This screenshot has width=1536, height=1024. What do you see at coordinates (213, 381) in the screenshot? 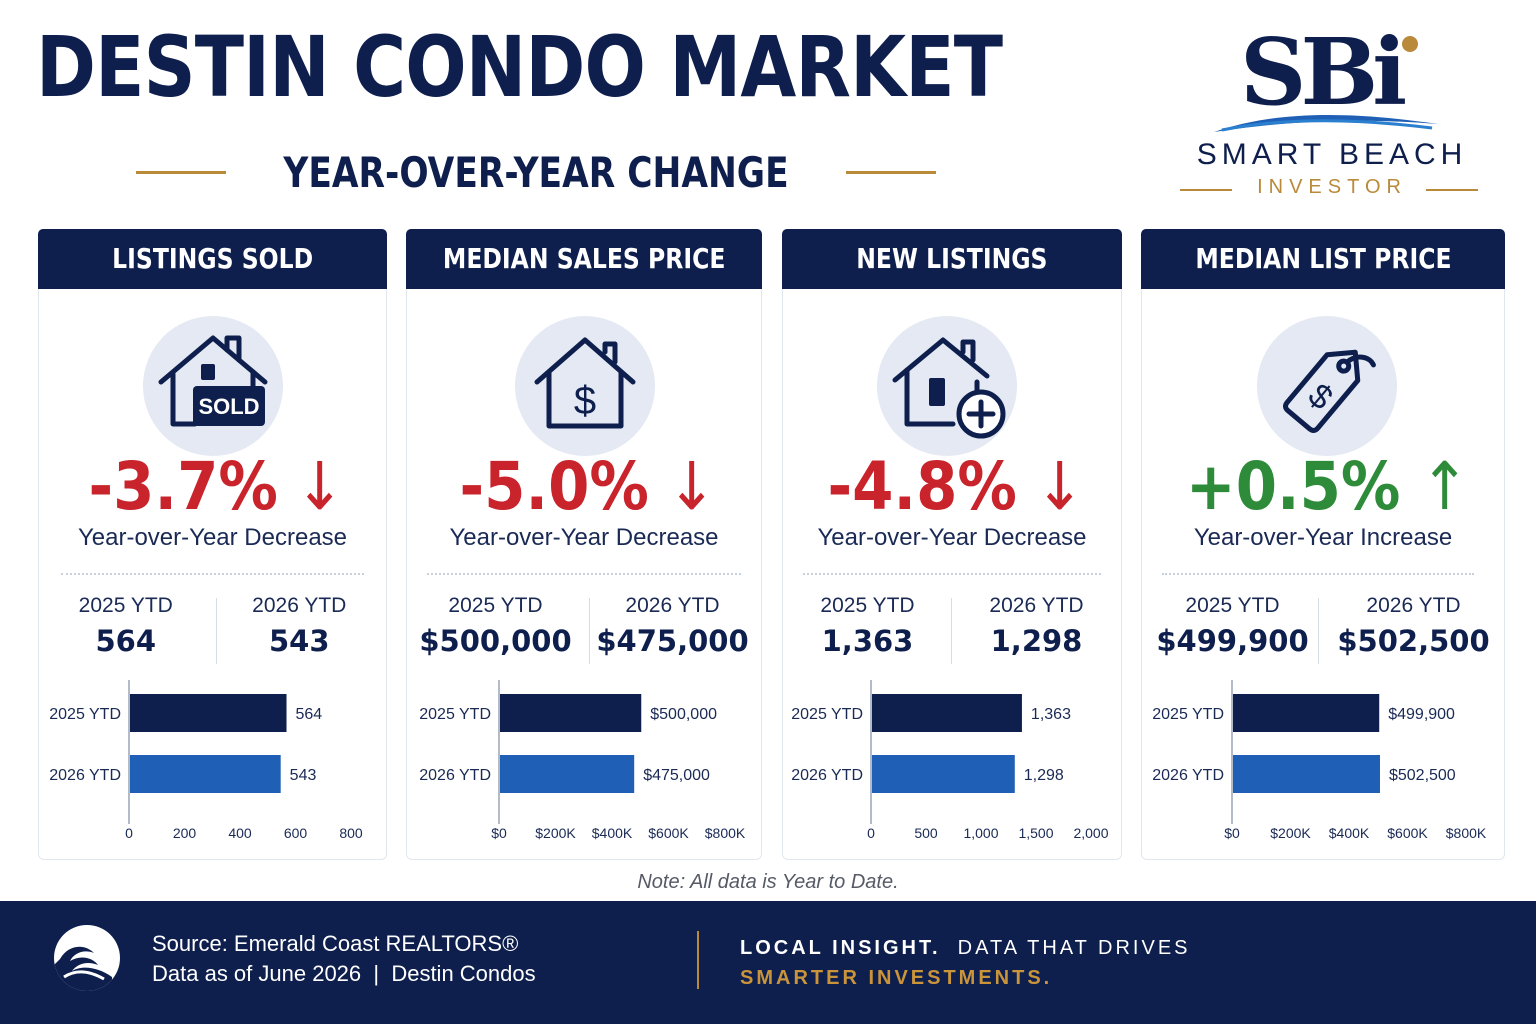
I see `house-sold-icon: SOLD` at bounding box center [213, 381].